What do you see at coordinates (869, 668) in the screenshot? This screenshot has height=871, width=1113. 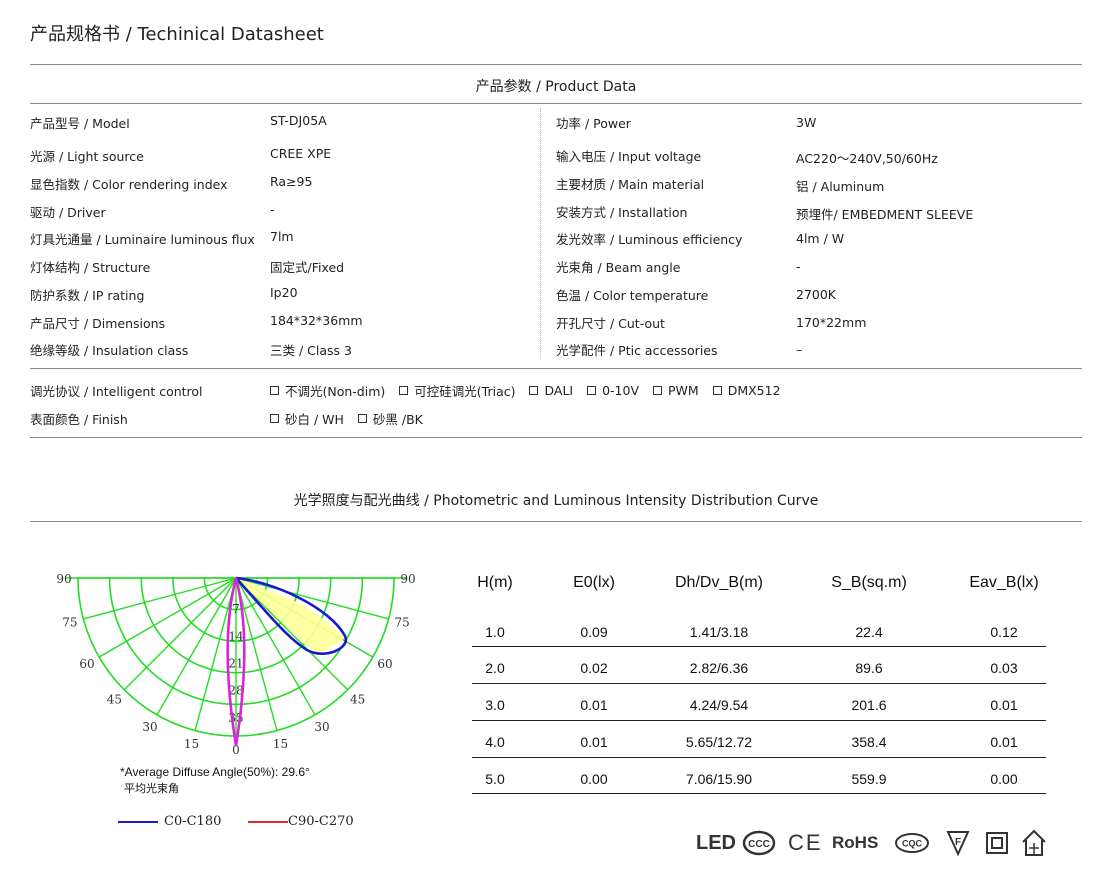 I see `table-cell: 89.6` at bounding box center [869, 668].